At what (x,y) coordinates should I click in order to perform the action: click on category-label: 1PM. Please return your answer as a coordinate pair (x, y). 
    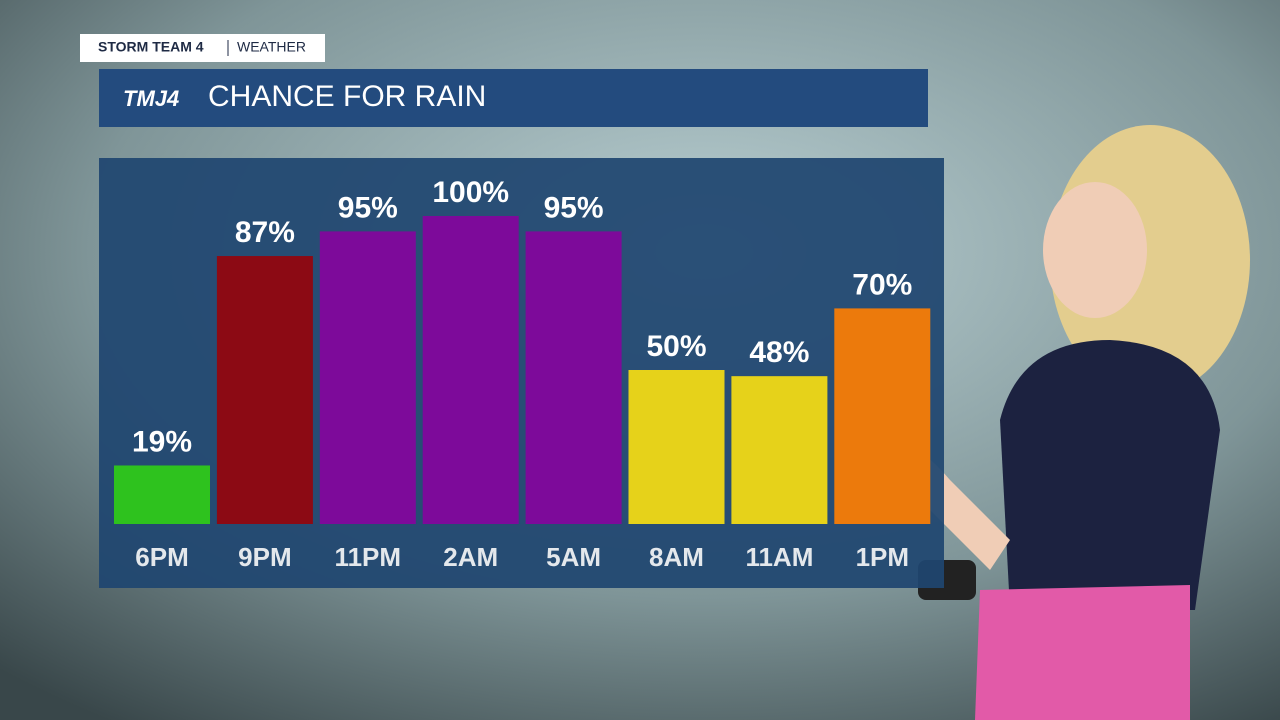
    Looking at the image, I should click on (882, 557).